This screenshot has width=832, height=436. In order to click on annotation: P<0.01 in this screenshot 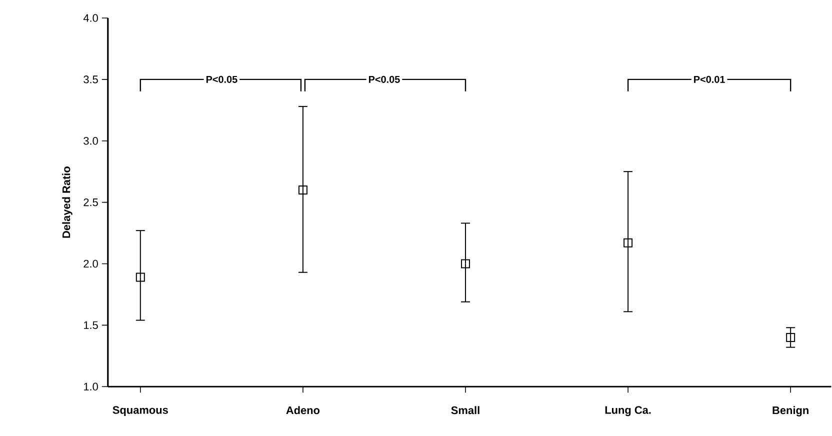, I will do `click(709, 80)`.